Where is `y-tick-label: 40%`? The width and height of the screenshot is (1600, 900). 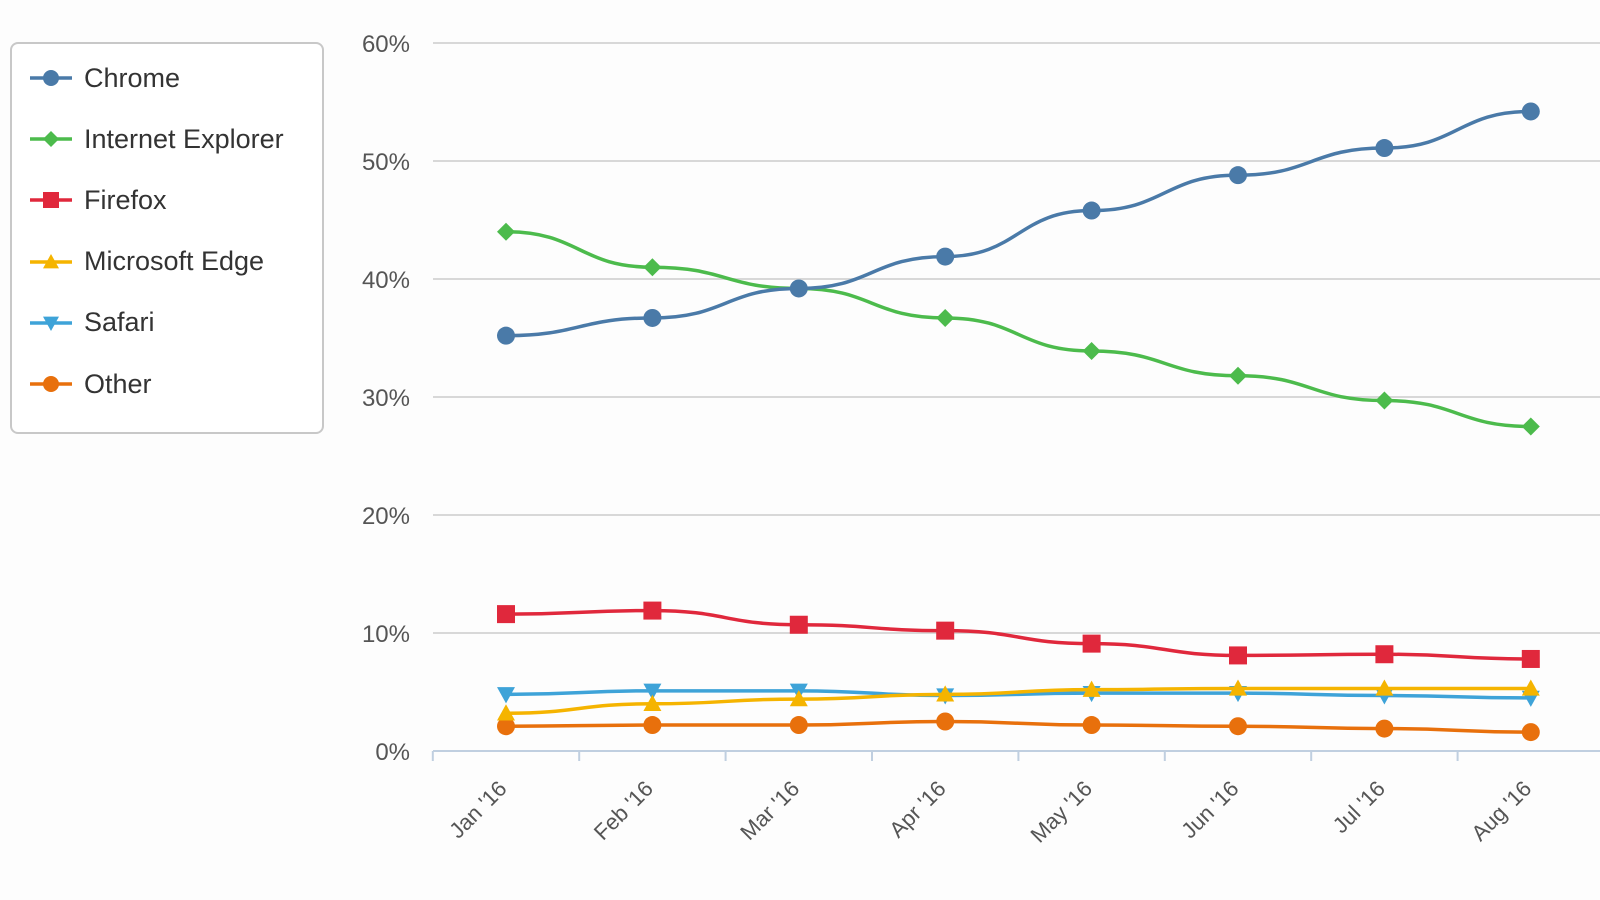 y-tick-label: 40% is located at coordinates (386, 280).